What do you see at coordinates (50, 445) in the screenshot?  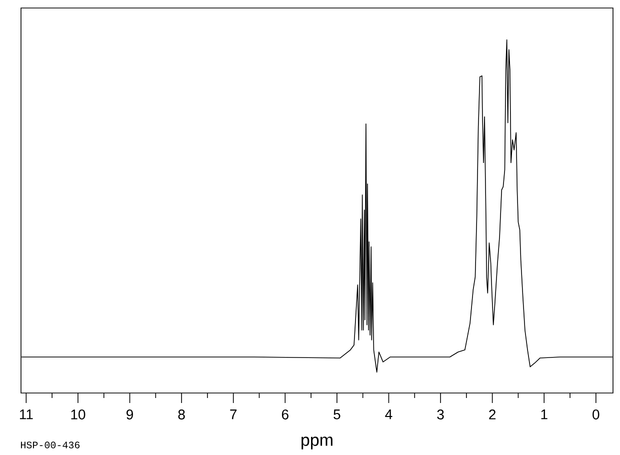 I see `text: HSP-00-436` at bounding box center [50, 445].